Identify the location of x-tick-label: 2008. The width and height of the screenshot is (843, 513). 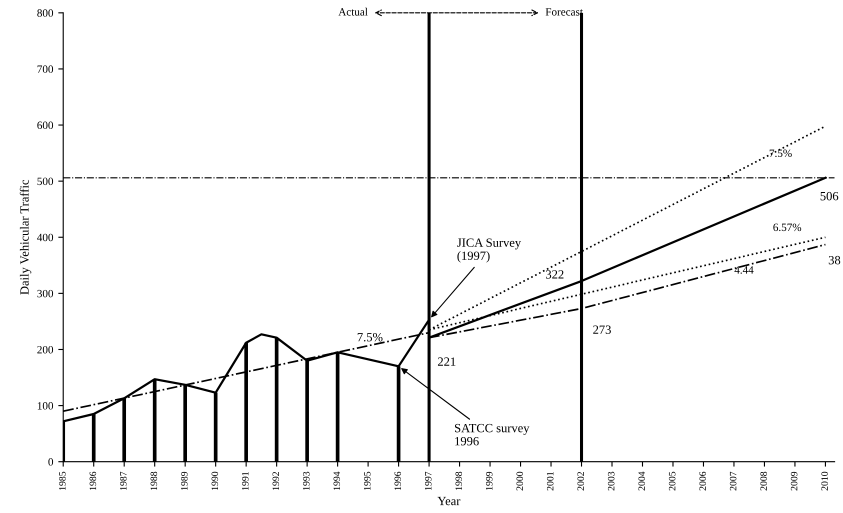
(763, 481).